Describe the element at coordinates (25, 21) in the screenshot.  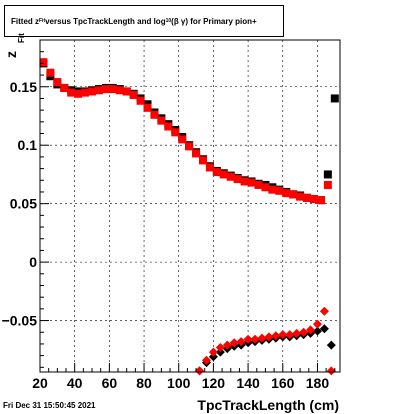
I see `title-prefix: Fitted z` at that location.